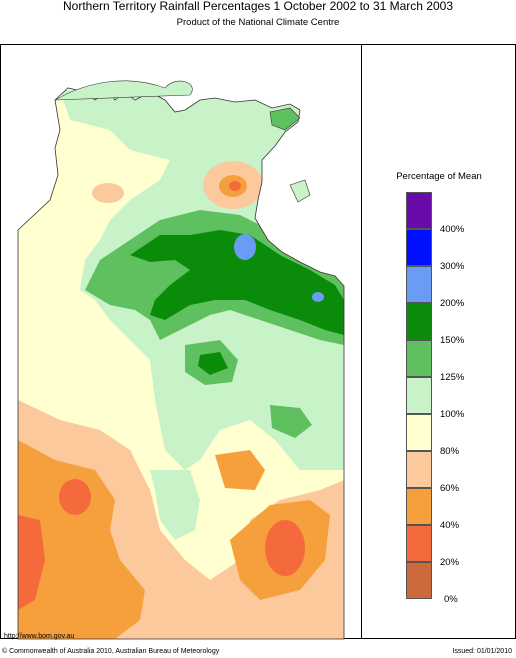  I want to click on region-200-300-east, so click(318, 297).